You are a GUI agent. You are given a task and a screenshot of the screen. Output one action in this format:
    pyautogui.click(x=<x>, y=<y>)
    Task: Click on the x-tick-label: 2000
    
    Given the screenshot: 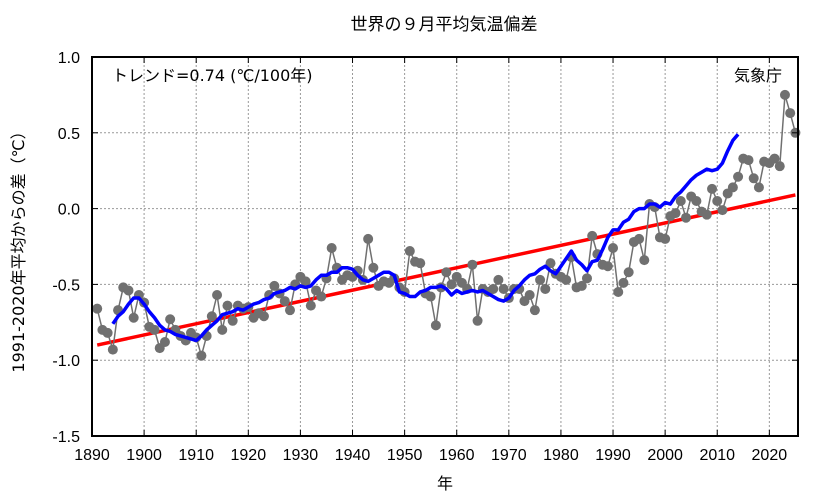 What is the action you would take?
    pyautogui.click(x=665, y=455)
    